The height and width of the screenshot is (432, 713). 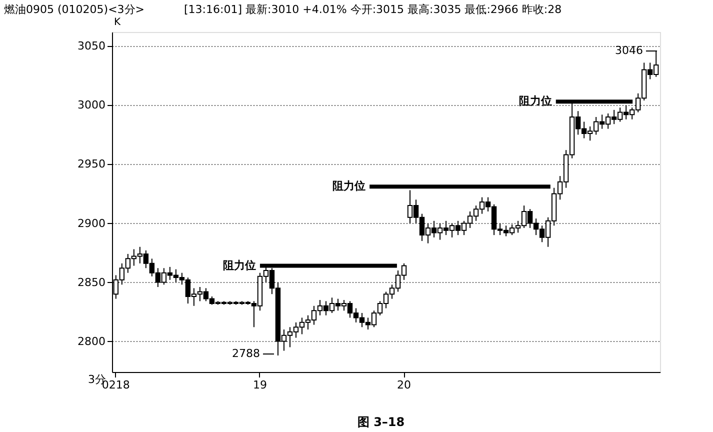 What do you see at coordinates (381, 422) in the screenshot?
I see `caption: 图 3–18` at bounding box center [381, 422].